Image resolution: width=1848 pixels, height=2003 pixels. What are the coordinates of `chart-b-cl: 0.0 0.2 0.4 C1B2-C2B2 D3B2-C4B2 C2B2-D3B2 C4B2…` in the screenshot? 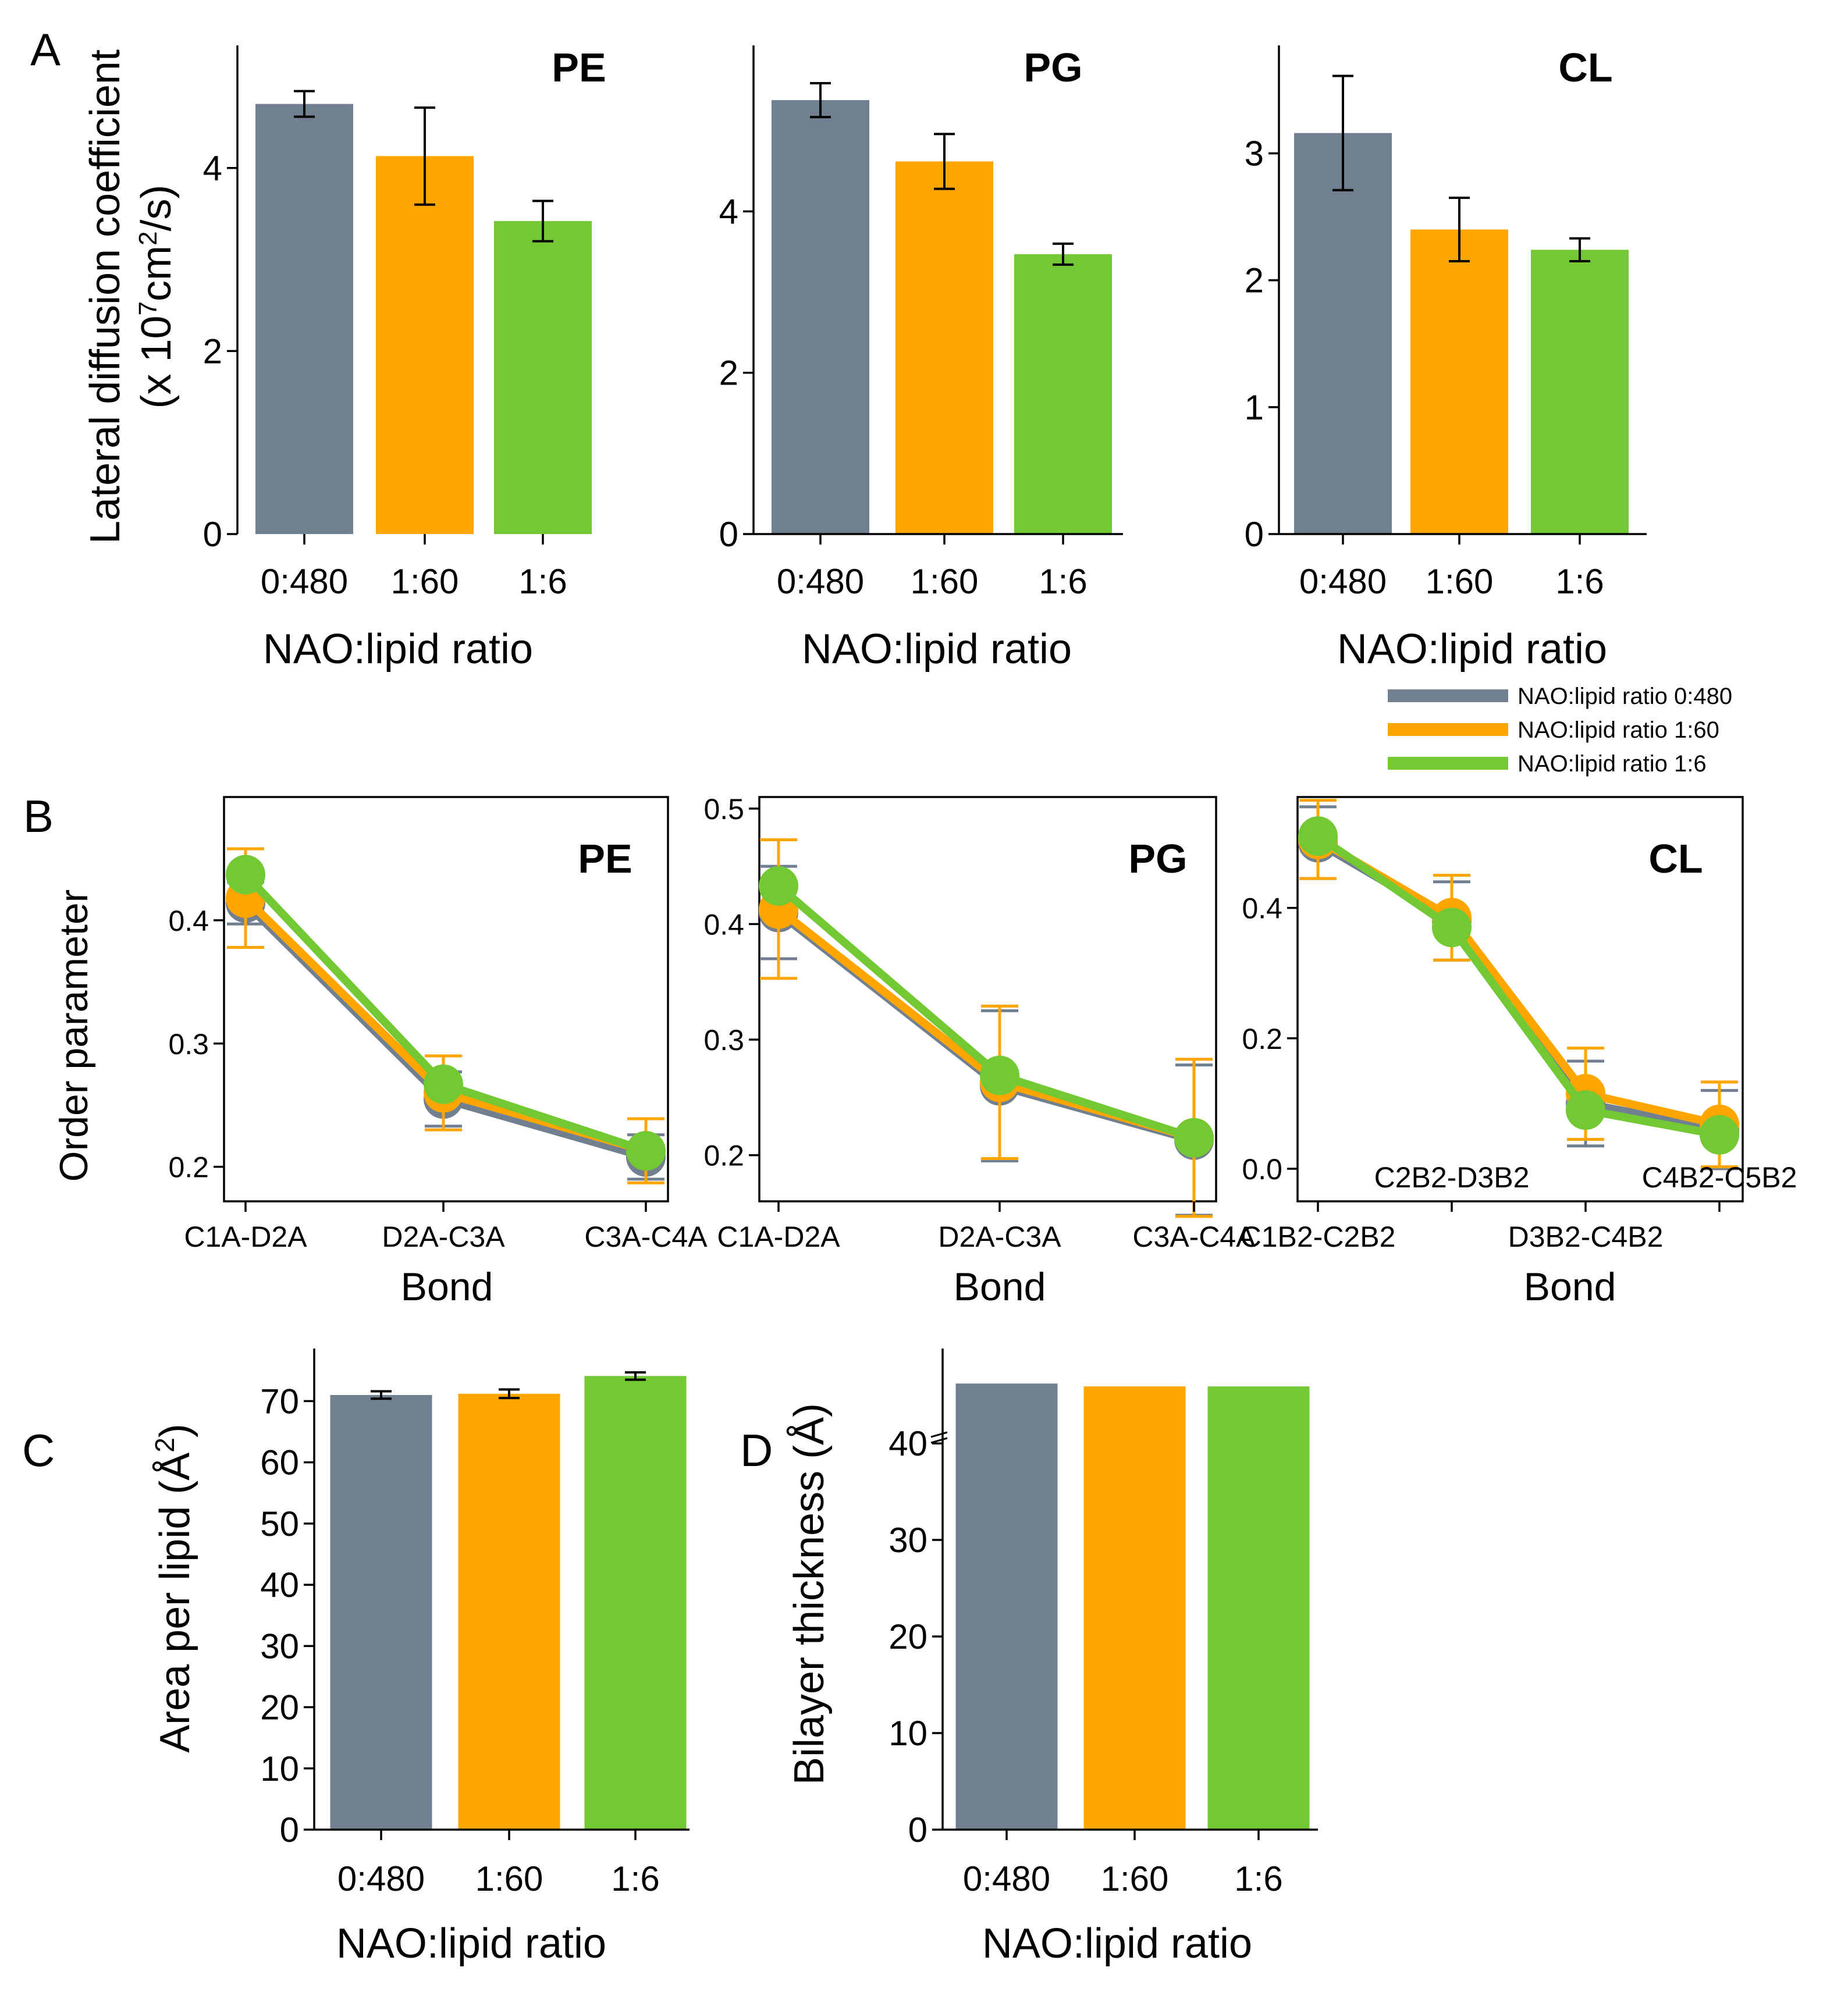 It's located at (1519, 1052).